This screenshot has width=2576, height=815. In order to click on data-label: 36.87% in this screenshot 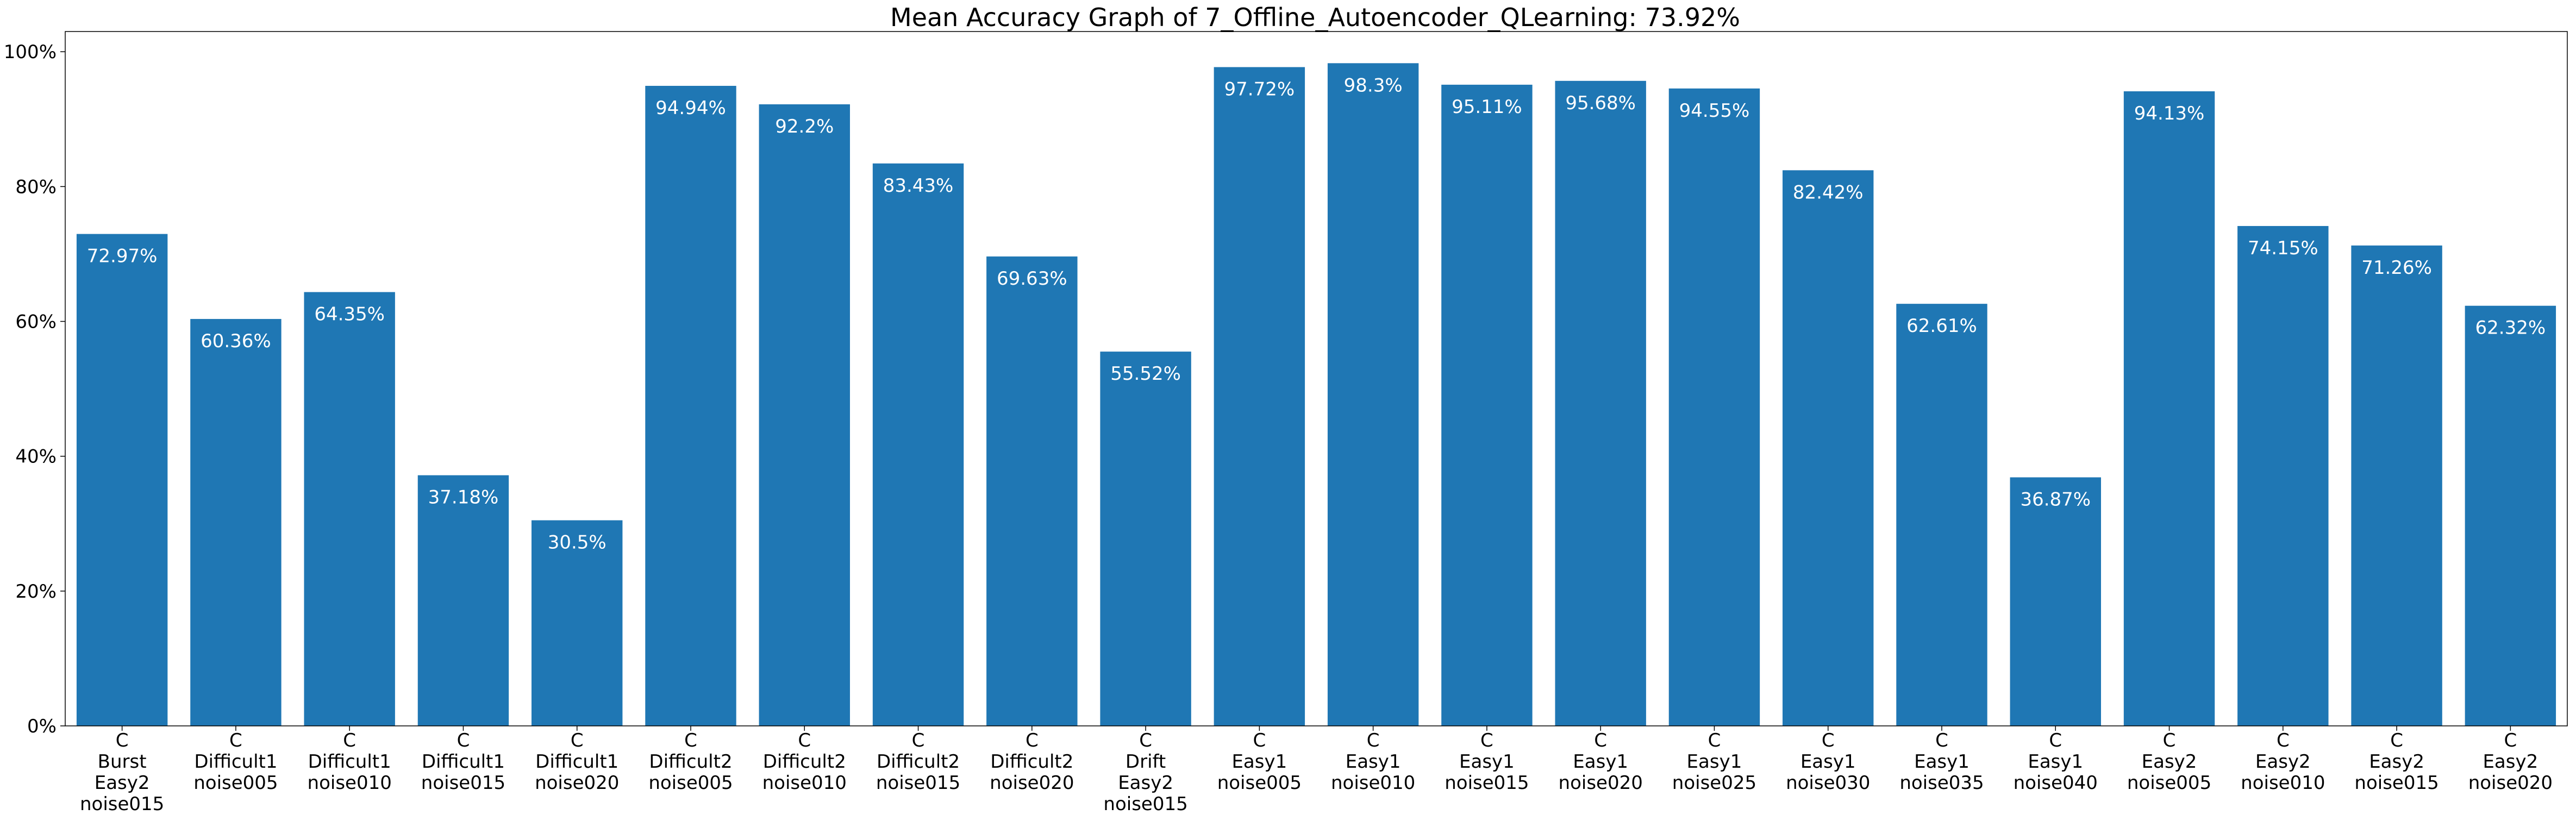, I will do `click(2055, 500)`.